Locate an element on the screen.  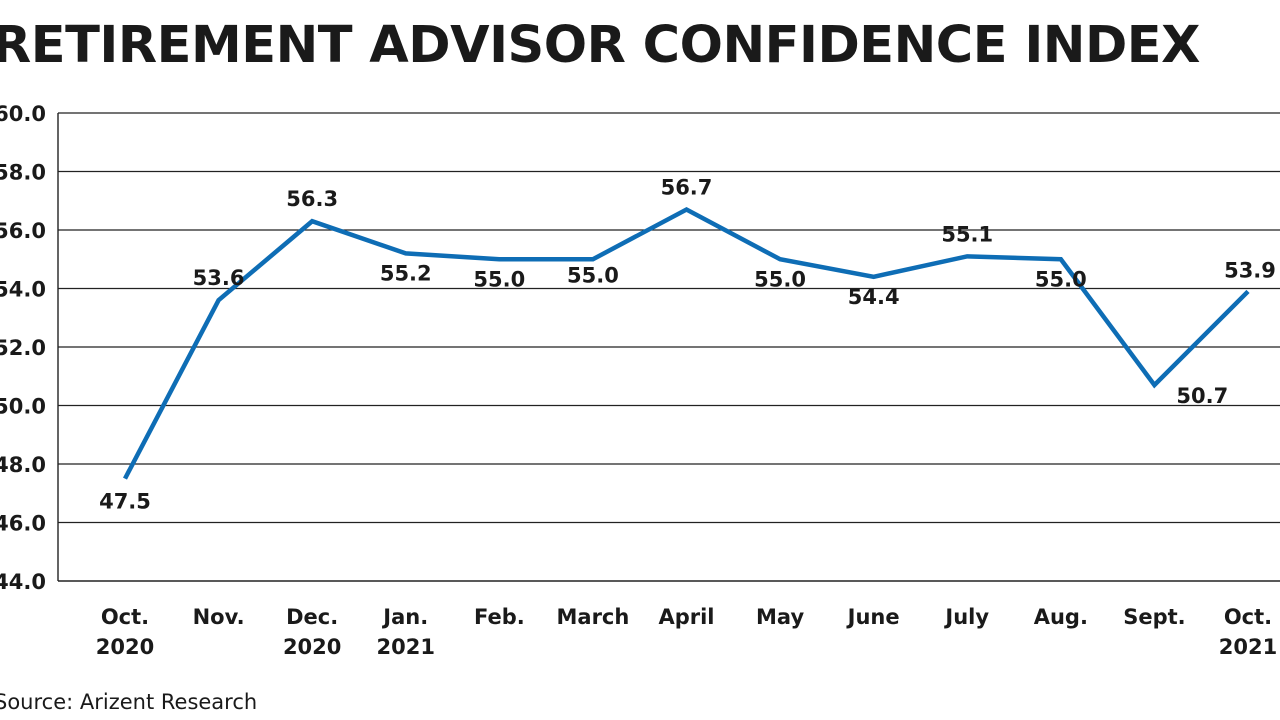
data-label: 56.3 is located at coordinates (312, 199).